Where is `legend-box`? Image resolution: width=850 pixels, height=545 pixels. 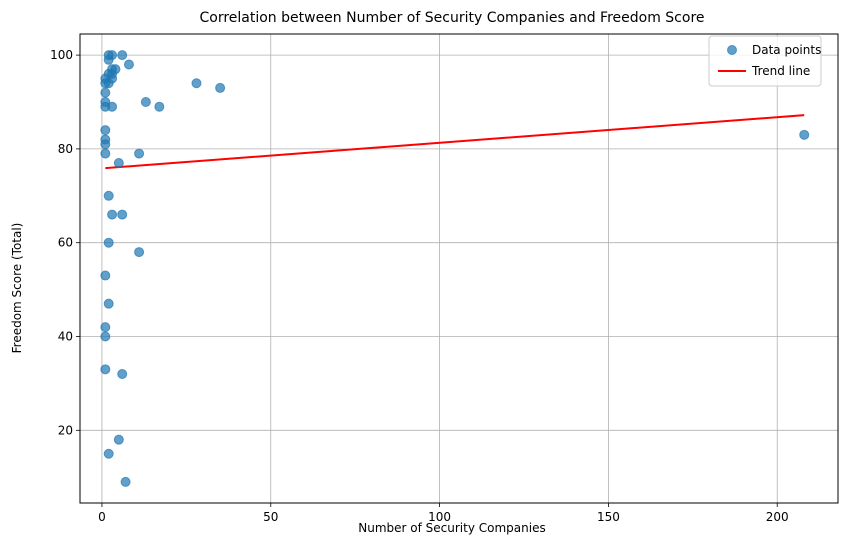
legend-box is located at coordinates (765, 61).